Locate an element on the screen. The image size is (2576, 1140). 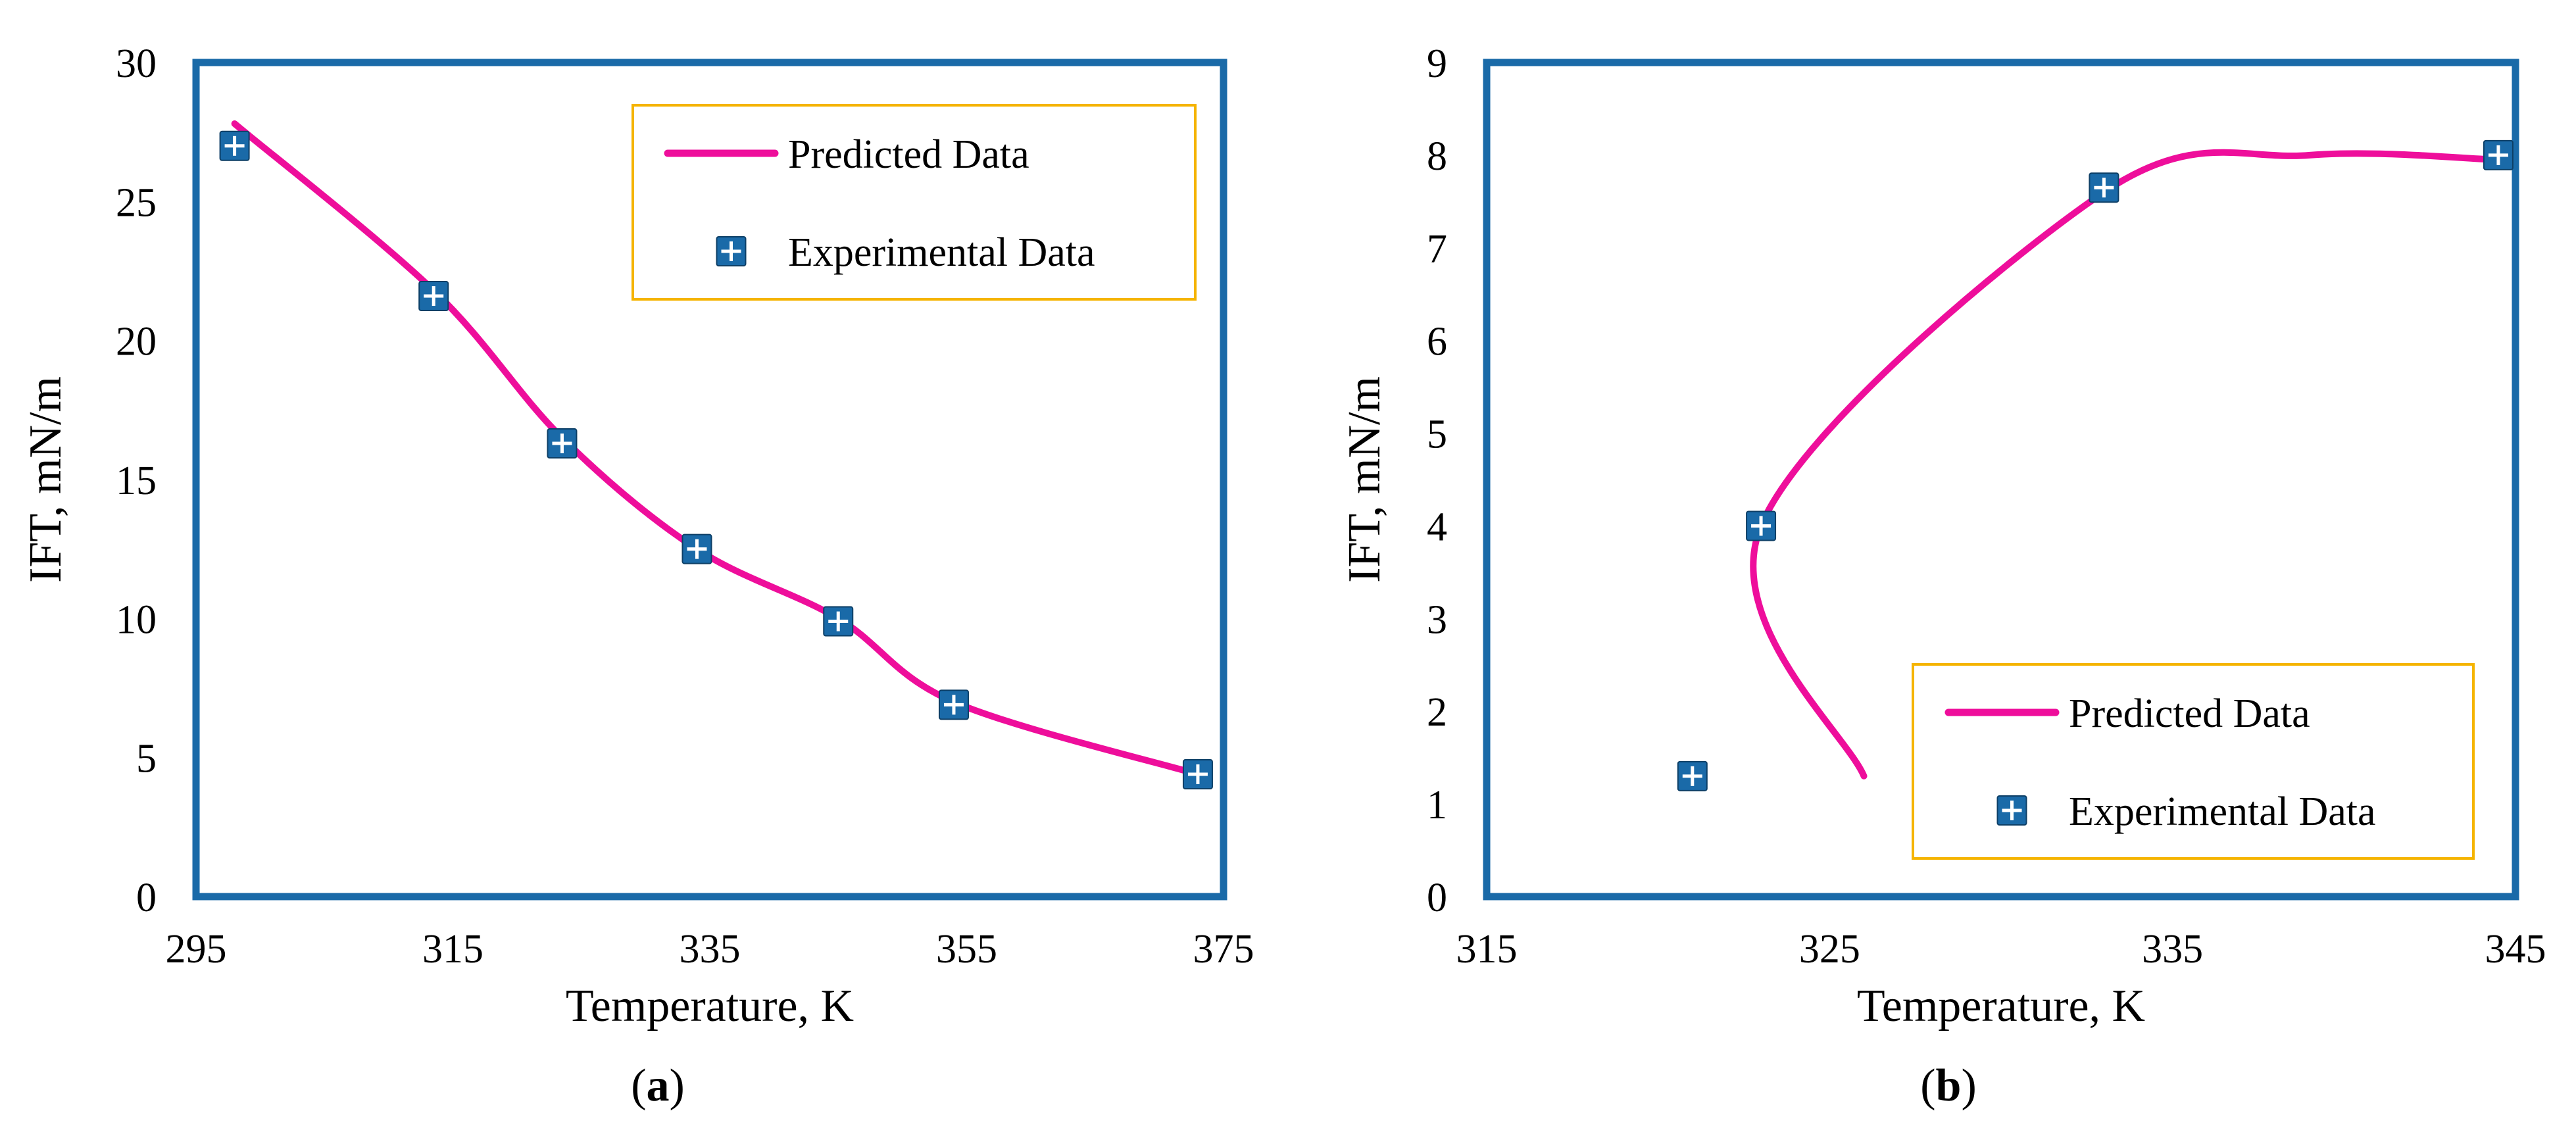
chart-a-legend-predicted: Predicted Data is located at coordinates (908, 154).